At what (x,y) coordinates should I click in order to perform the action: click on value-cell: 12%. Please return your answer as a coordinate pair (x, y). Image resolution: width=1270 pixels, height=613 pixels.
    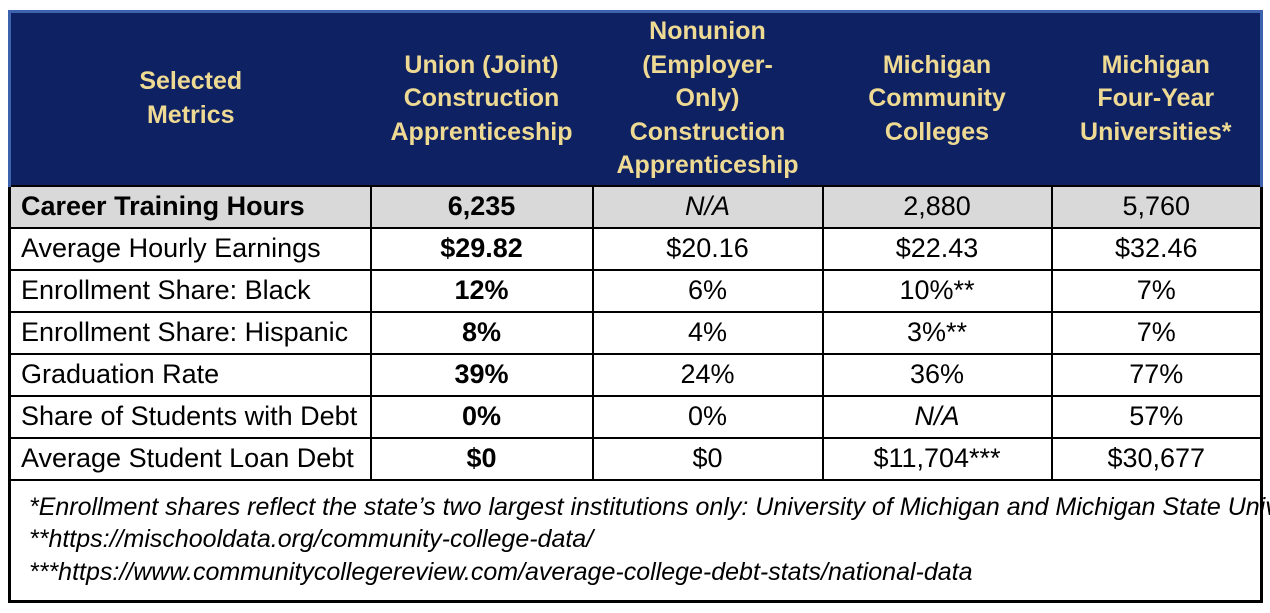
    Looking at the image, I should click on (481, 290).